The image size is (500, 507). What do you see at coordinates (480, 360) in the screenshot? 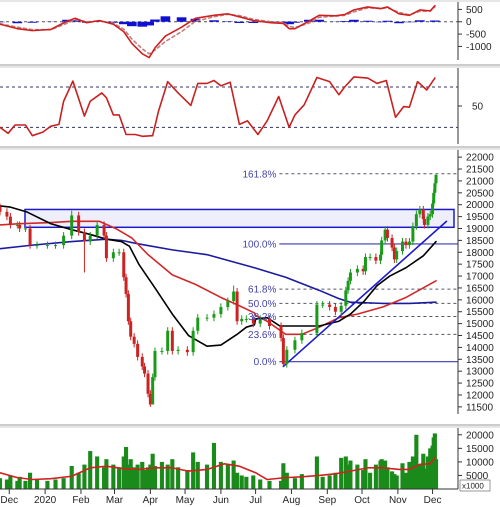
I see `y-tick-label: 13500` at bounding box center [480, 360].